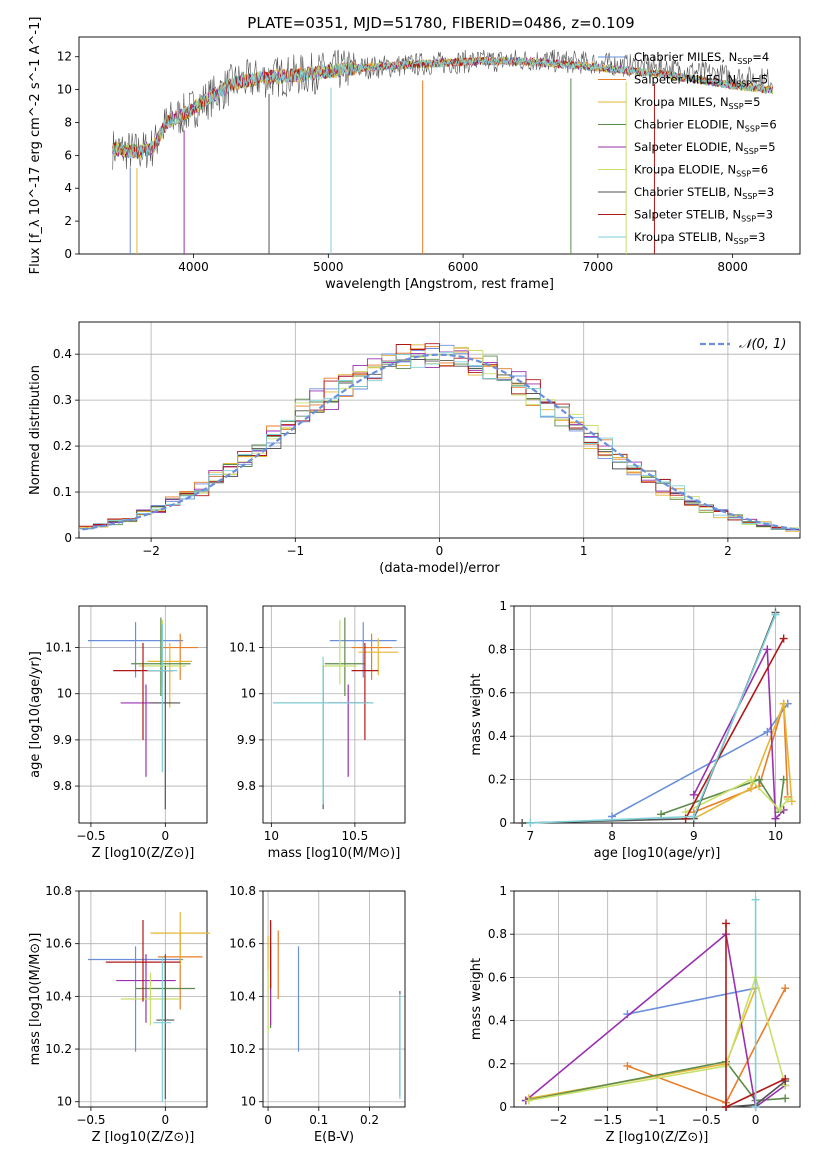 The height and width of the screenshot is (1170, 819). What do you see at coordinates (463, 267) in the screenshot?
I see `x-tick-label: 6000` at bounding box center [463, 267].